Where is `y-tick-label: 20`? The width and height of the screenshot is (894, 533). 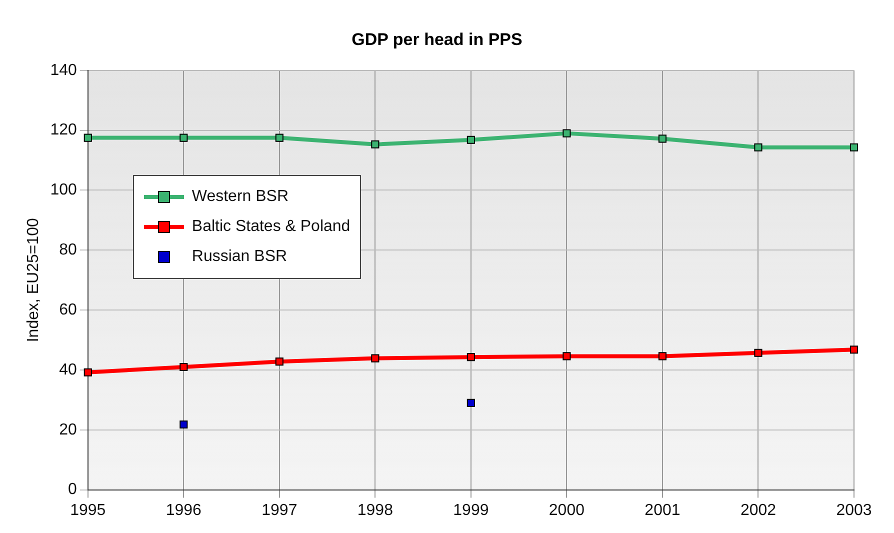
y-tick-label: 20 is located at coordinates (68, 429).